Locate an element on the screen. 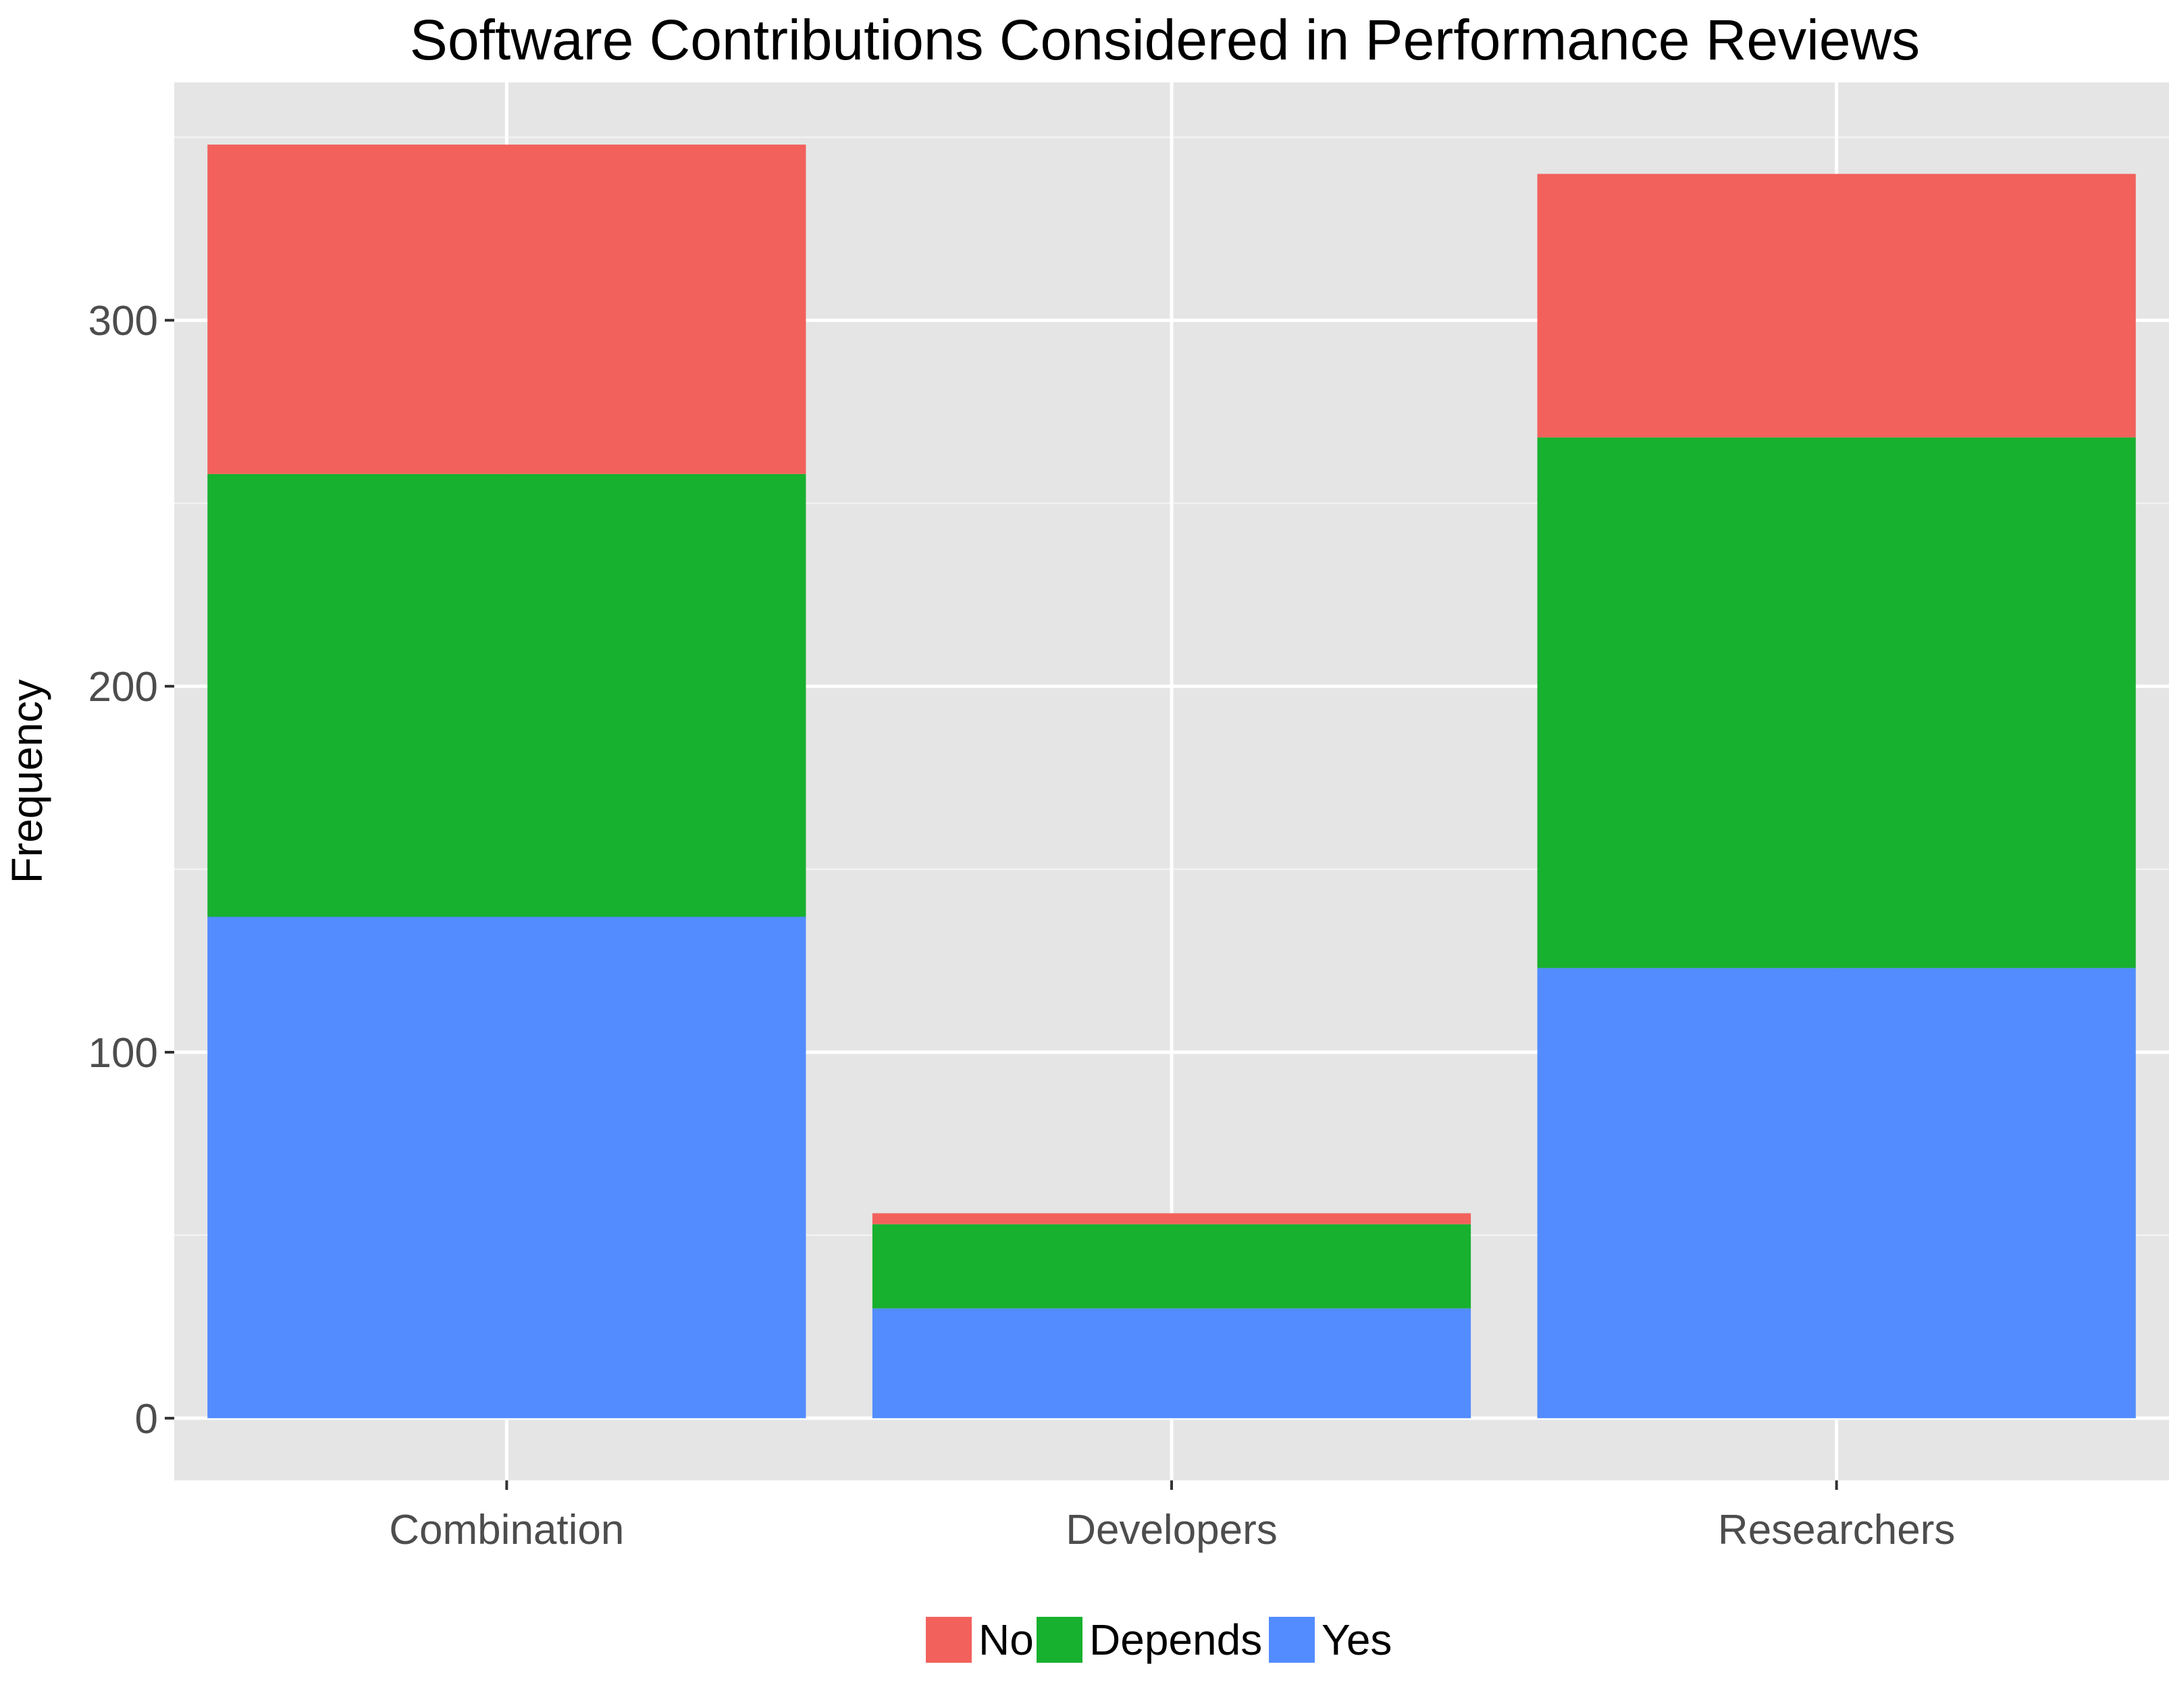 The image size is (2169, 1708). bar-depends-developers is located at coordinates (1172, 1266).